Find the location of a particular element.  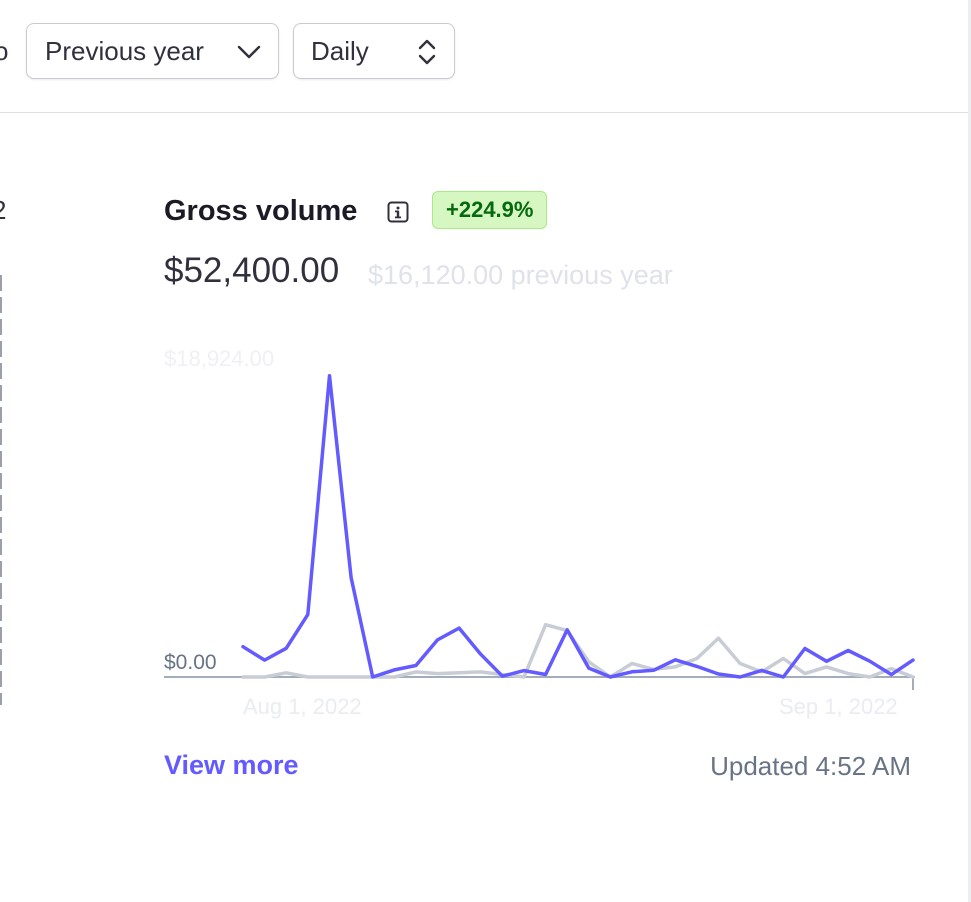

chevron-down-icon is located at coordinates (249, 52).